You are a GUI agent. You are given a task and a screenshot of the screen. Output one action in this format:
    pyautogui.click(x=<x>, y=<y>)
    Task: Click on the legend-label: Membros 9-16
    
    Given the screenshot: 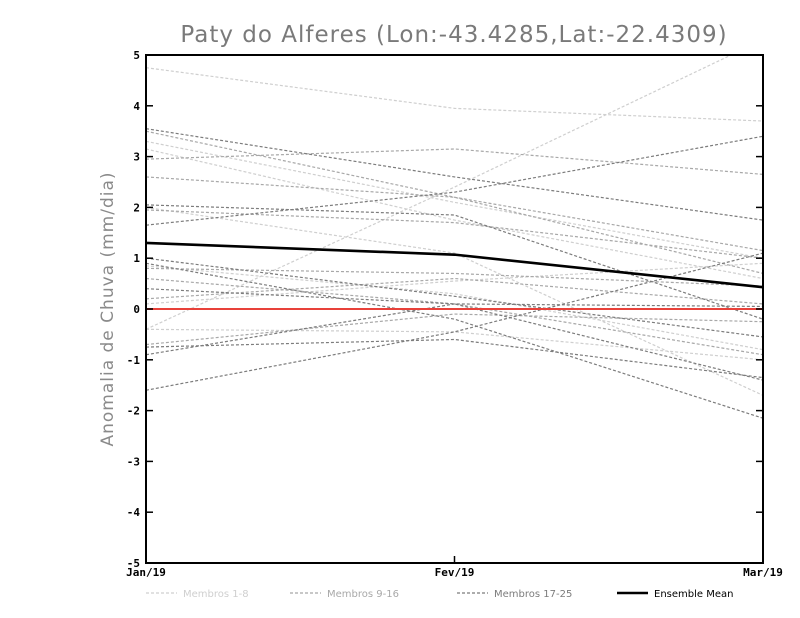 What is the action you would take?
    pyautogui.click(x=363, y=594)
    